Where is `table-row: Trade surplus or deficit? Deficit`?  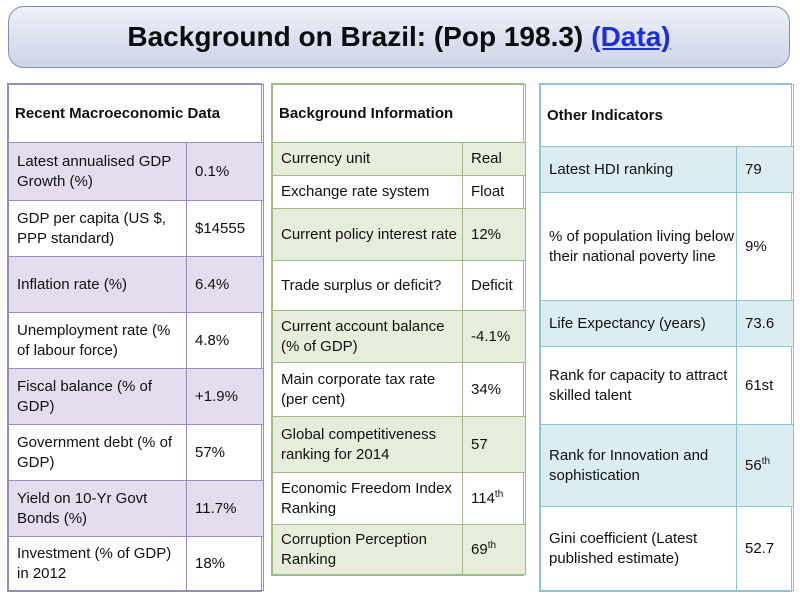 table-row: Trade surplus or deficit? Deficit is located at coordinates (399, 285).